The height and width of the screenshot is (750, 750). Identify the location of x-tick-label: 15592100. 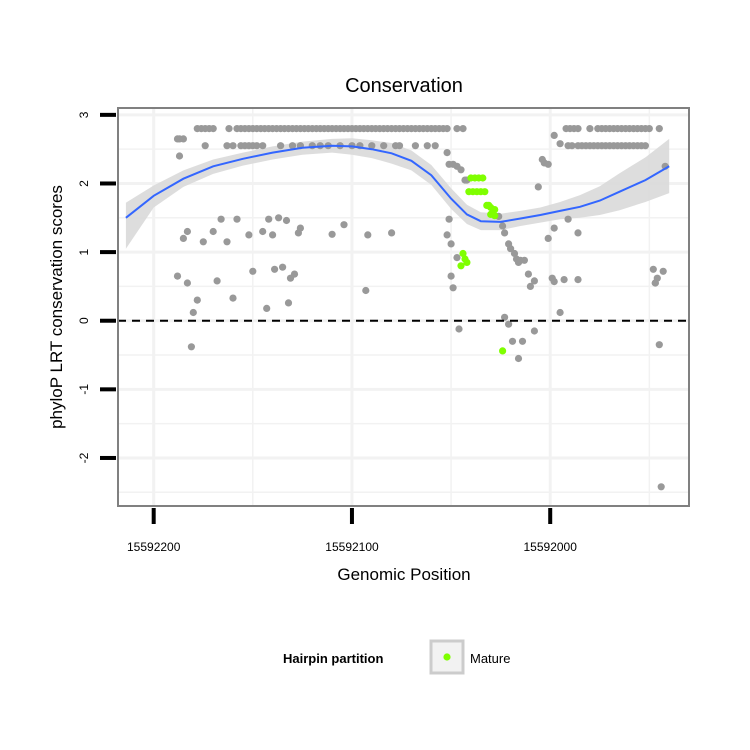
(352, 547).